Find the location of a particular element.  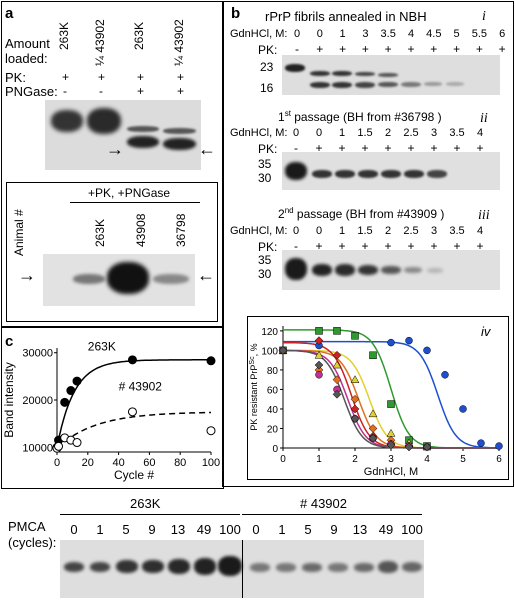

b-i-gdn-value-1: 0 is located at coordinates (319, 34).